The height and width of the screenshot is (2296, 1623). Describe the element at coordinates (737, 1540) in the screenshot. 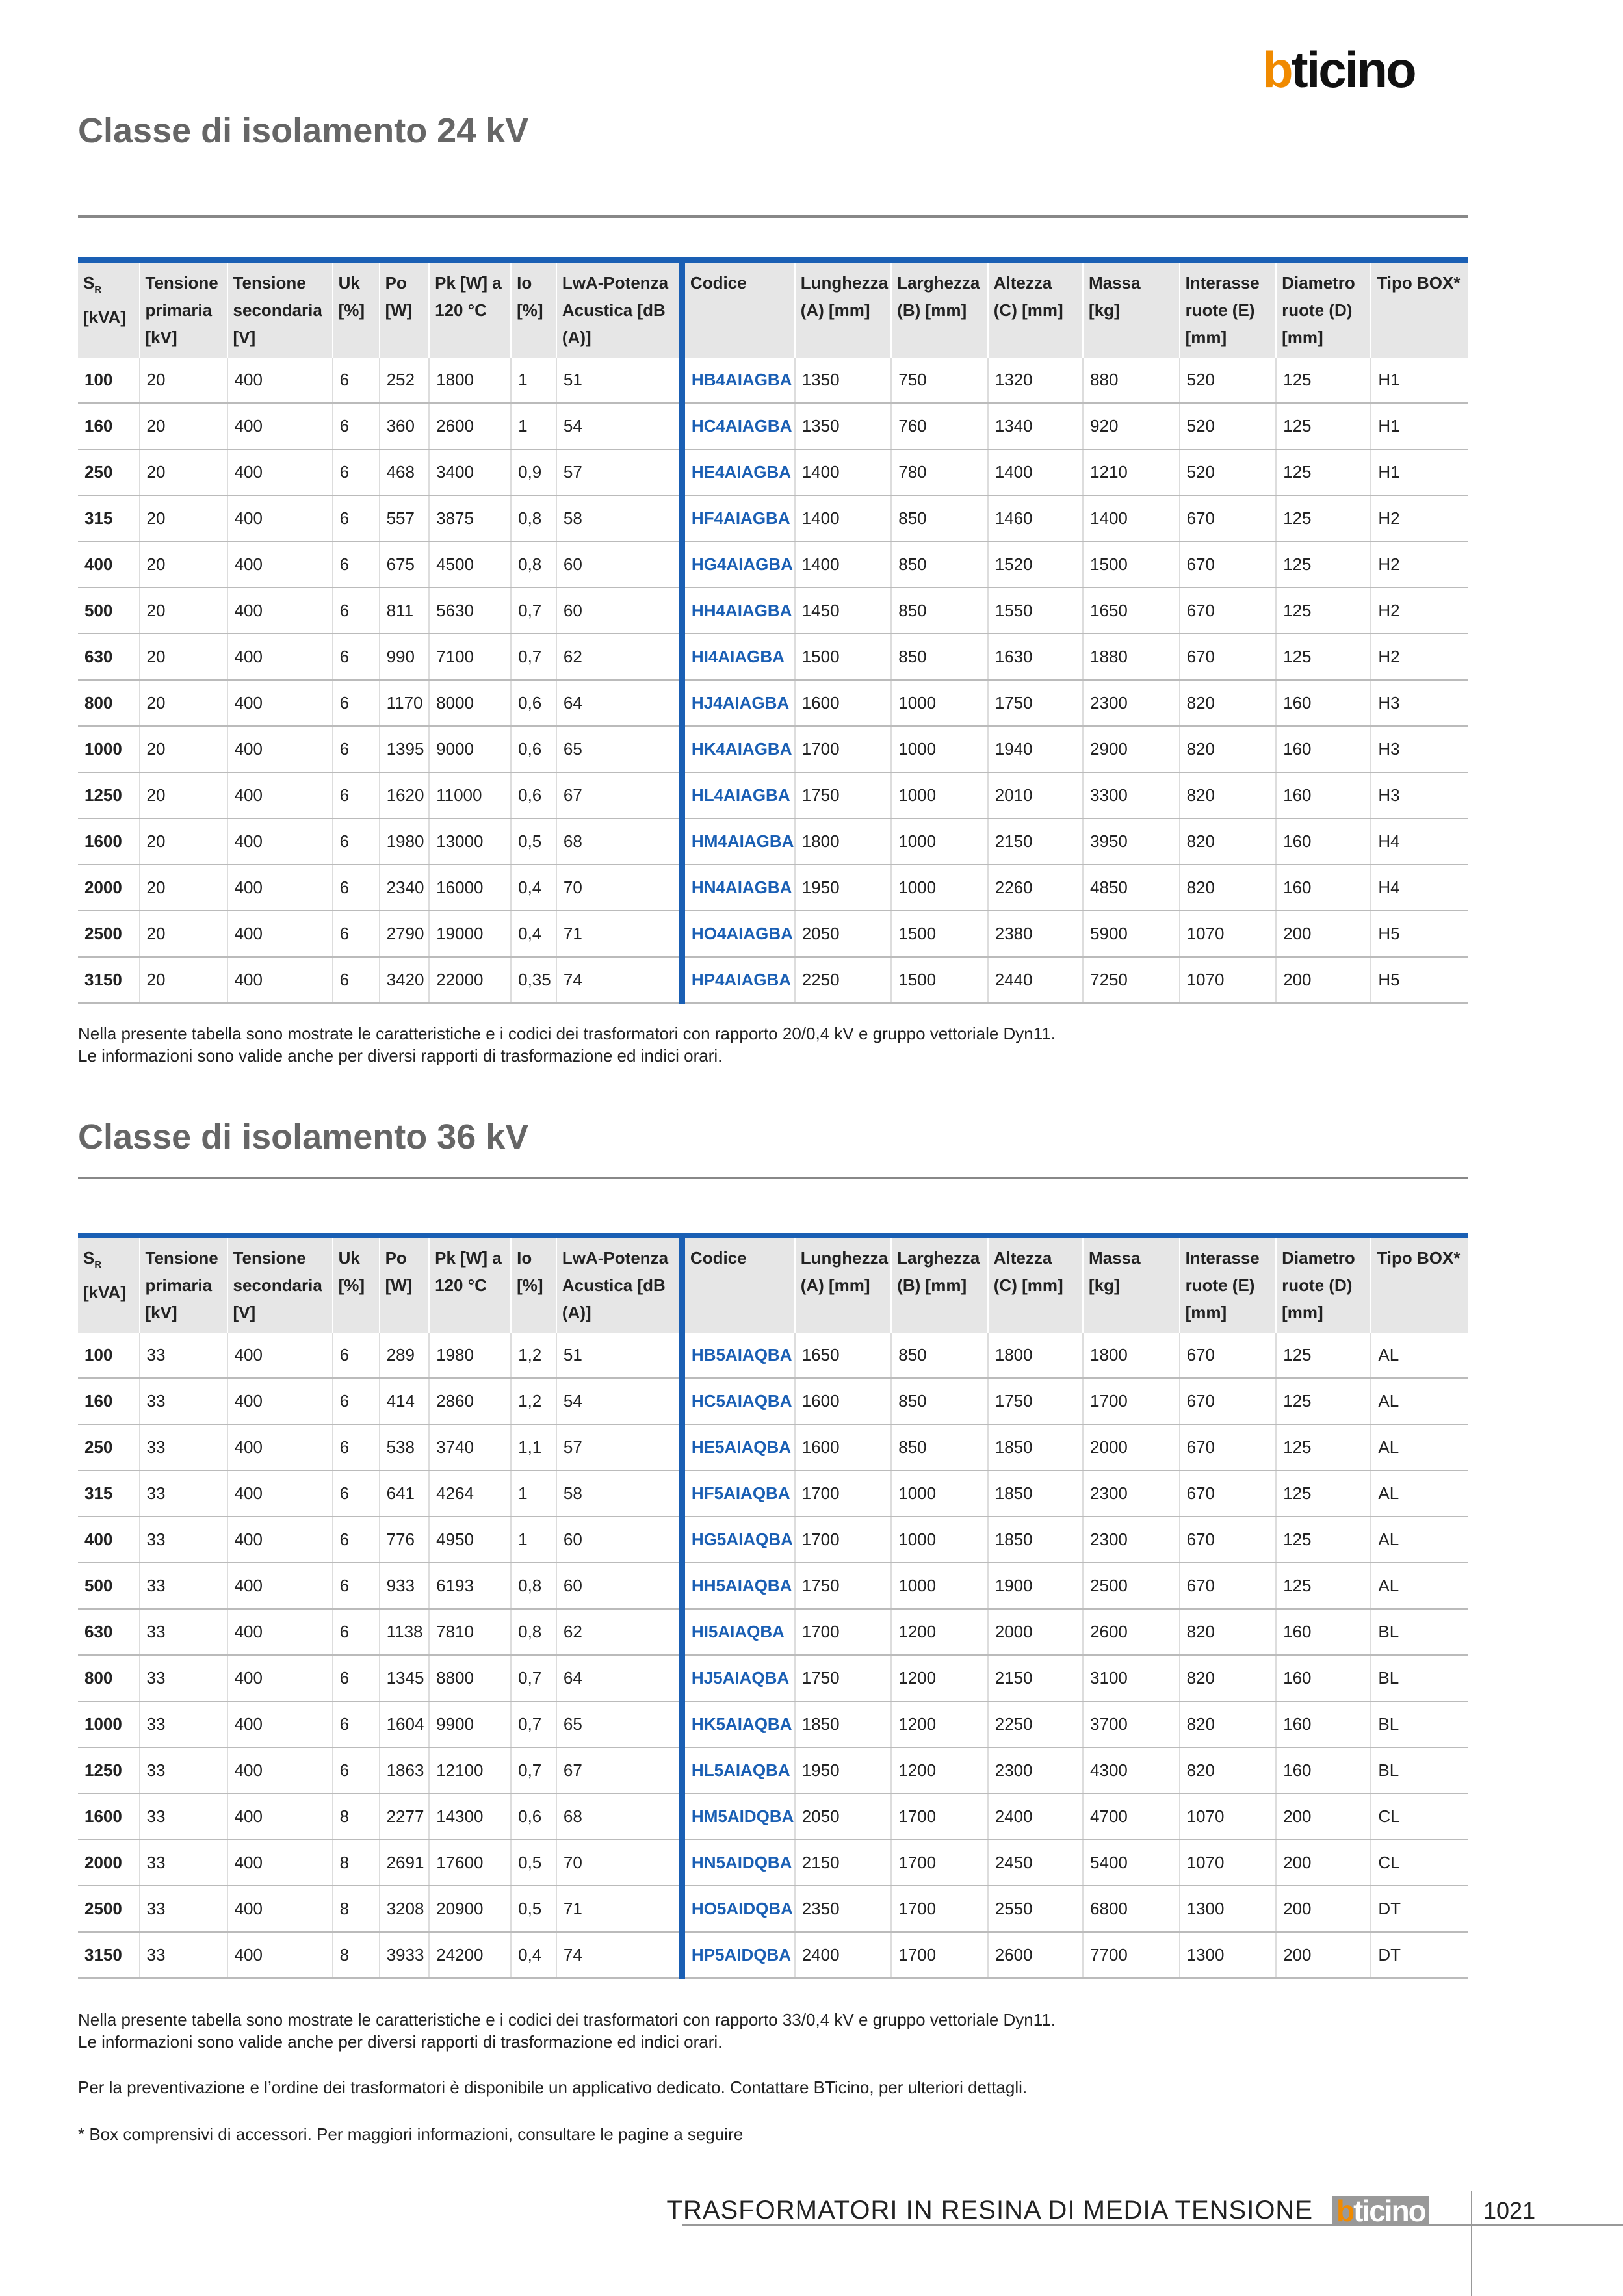

I see `cell: HG5AIAQBA` at that location.